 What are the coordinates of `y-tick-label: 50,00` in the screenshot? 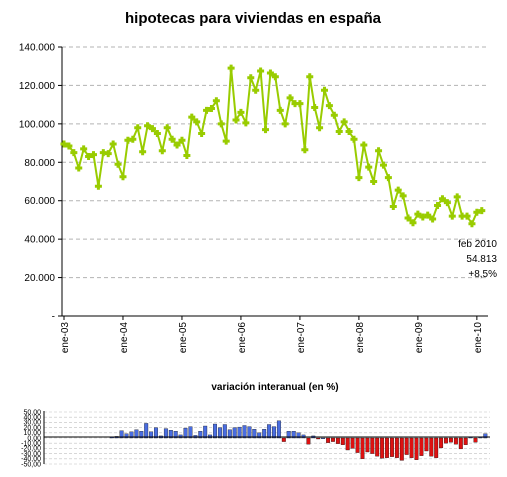 It's located at (32, 412).